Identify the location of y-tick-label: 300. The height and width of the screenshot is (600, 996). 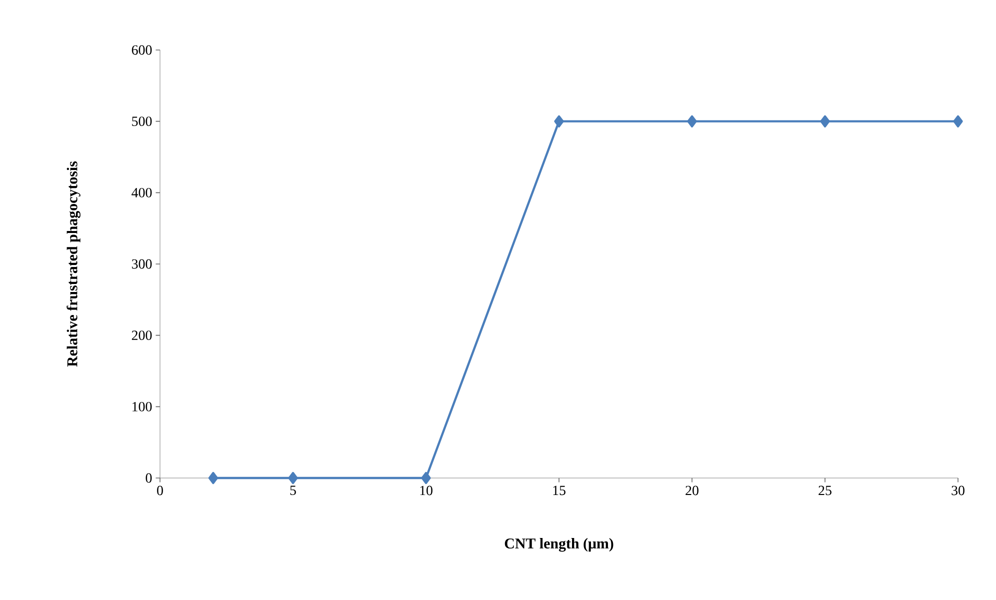
(142, 264).